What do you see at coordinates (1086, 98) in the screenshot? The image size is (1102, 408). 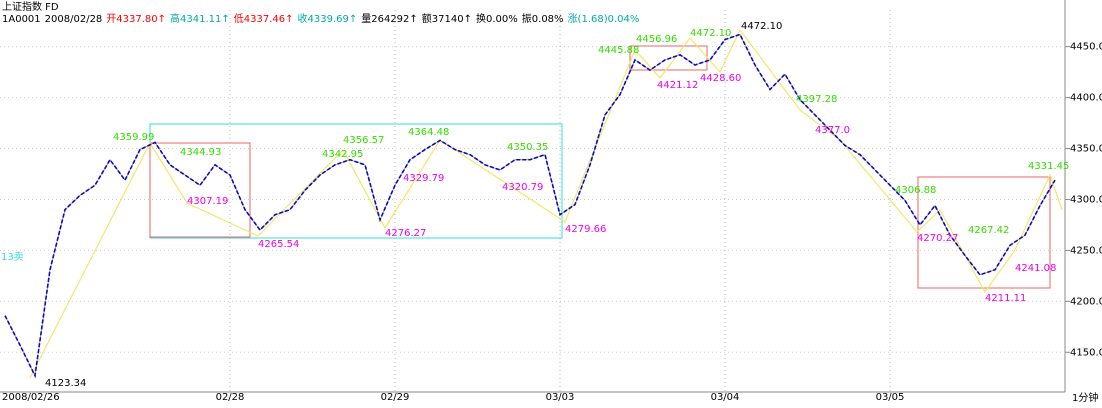 I see `y-tick-label: 4400.00` at bounding box center [1086, 98].